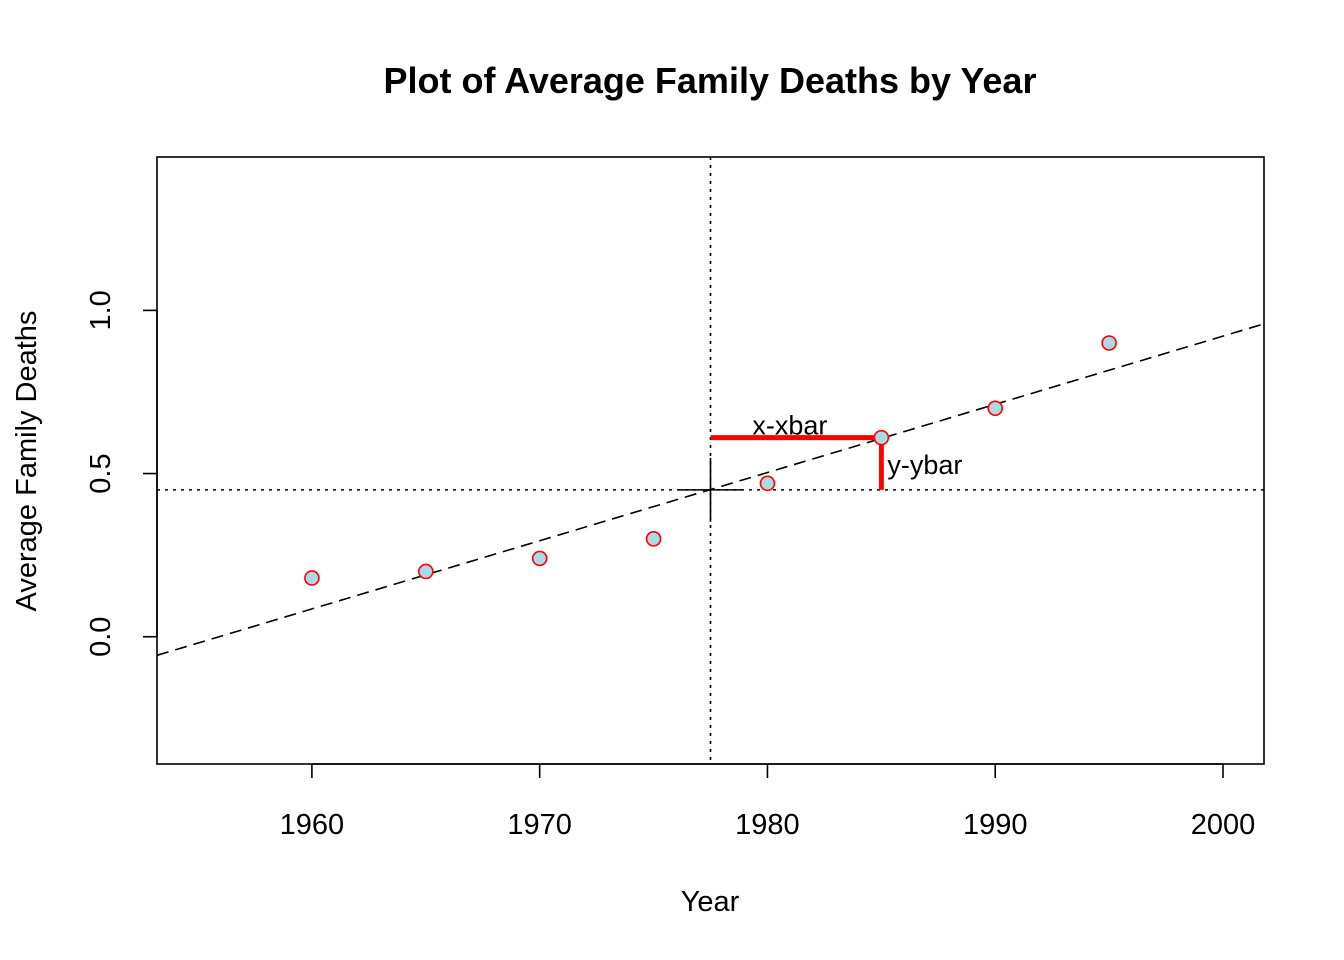 This screenshot has height=960, width=1344. What do you see at coordinates (924, 465) in the screenshot?
I see `annotation-y-minus-ybar: y-ybar` at bounding box center [924, 465].